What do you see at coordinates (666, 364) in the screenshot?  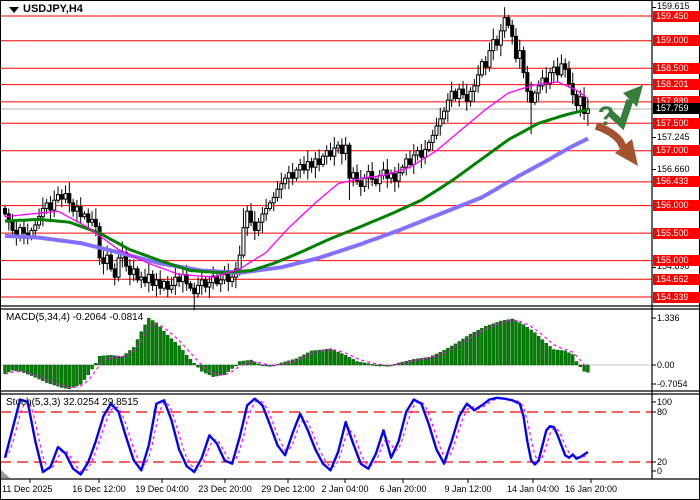 I see `macd-axis-label: 0.00` at bounding box center [666, 364].